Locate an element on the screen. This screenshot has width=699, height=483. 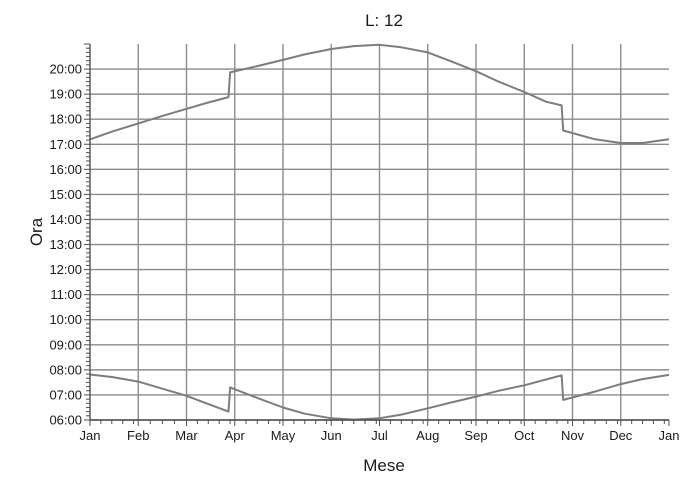
y-tick-label: 14:00 is located at coordinates (65, 219).